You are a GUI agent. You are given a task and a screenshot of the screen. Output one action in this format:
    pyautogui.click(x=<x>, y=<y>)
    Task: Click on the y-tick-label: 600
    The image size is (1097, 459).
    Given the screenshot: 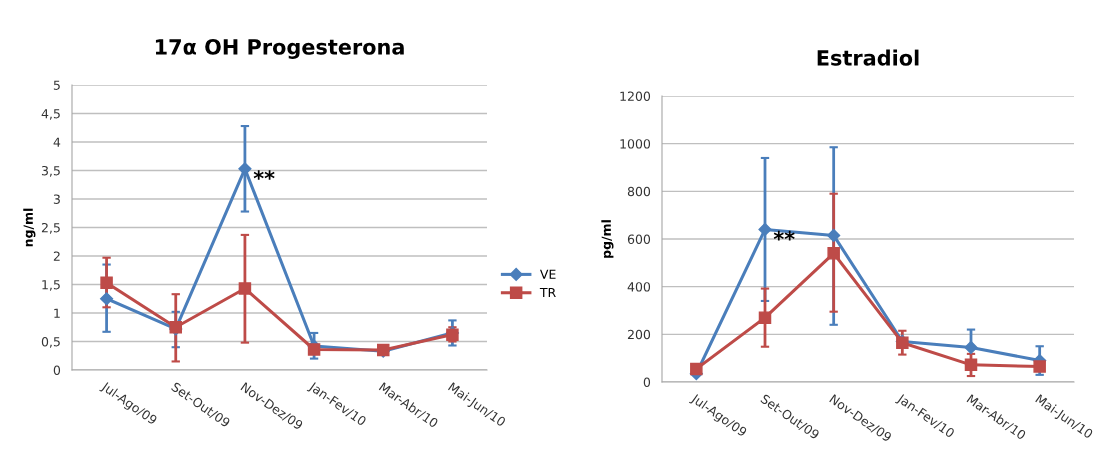 What is the action you would take?
    pyautogui.click(x=639, y=239)
    